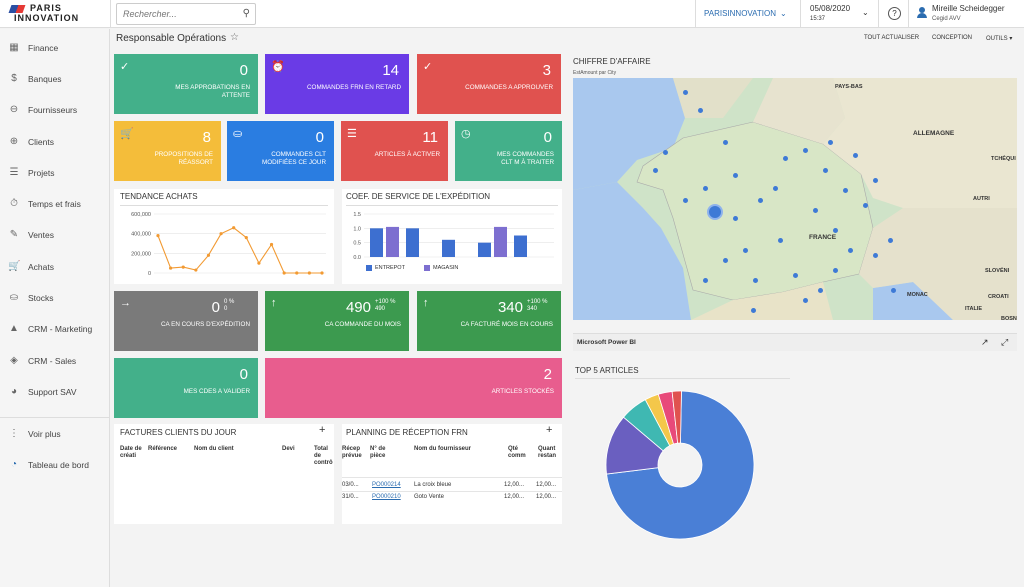  I want to click on col-header: Nom du client, so click(214, 449).